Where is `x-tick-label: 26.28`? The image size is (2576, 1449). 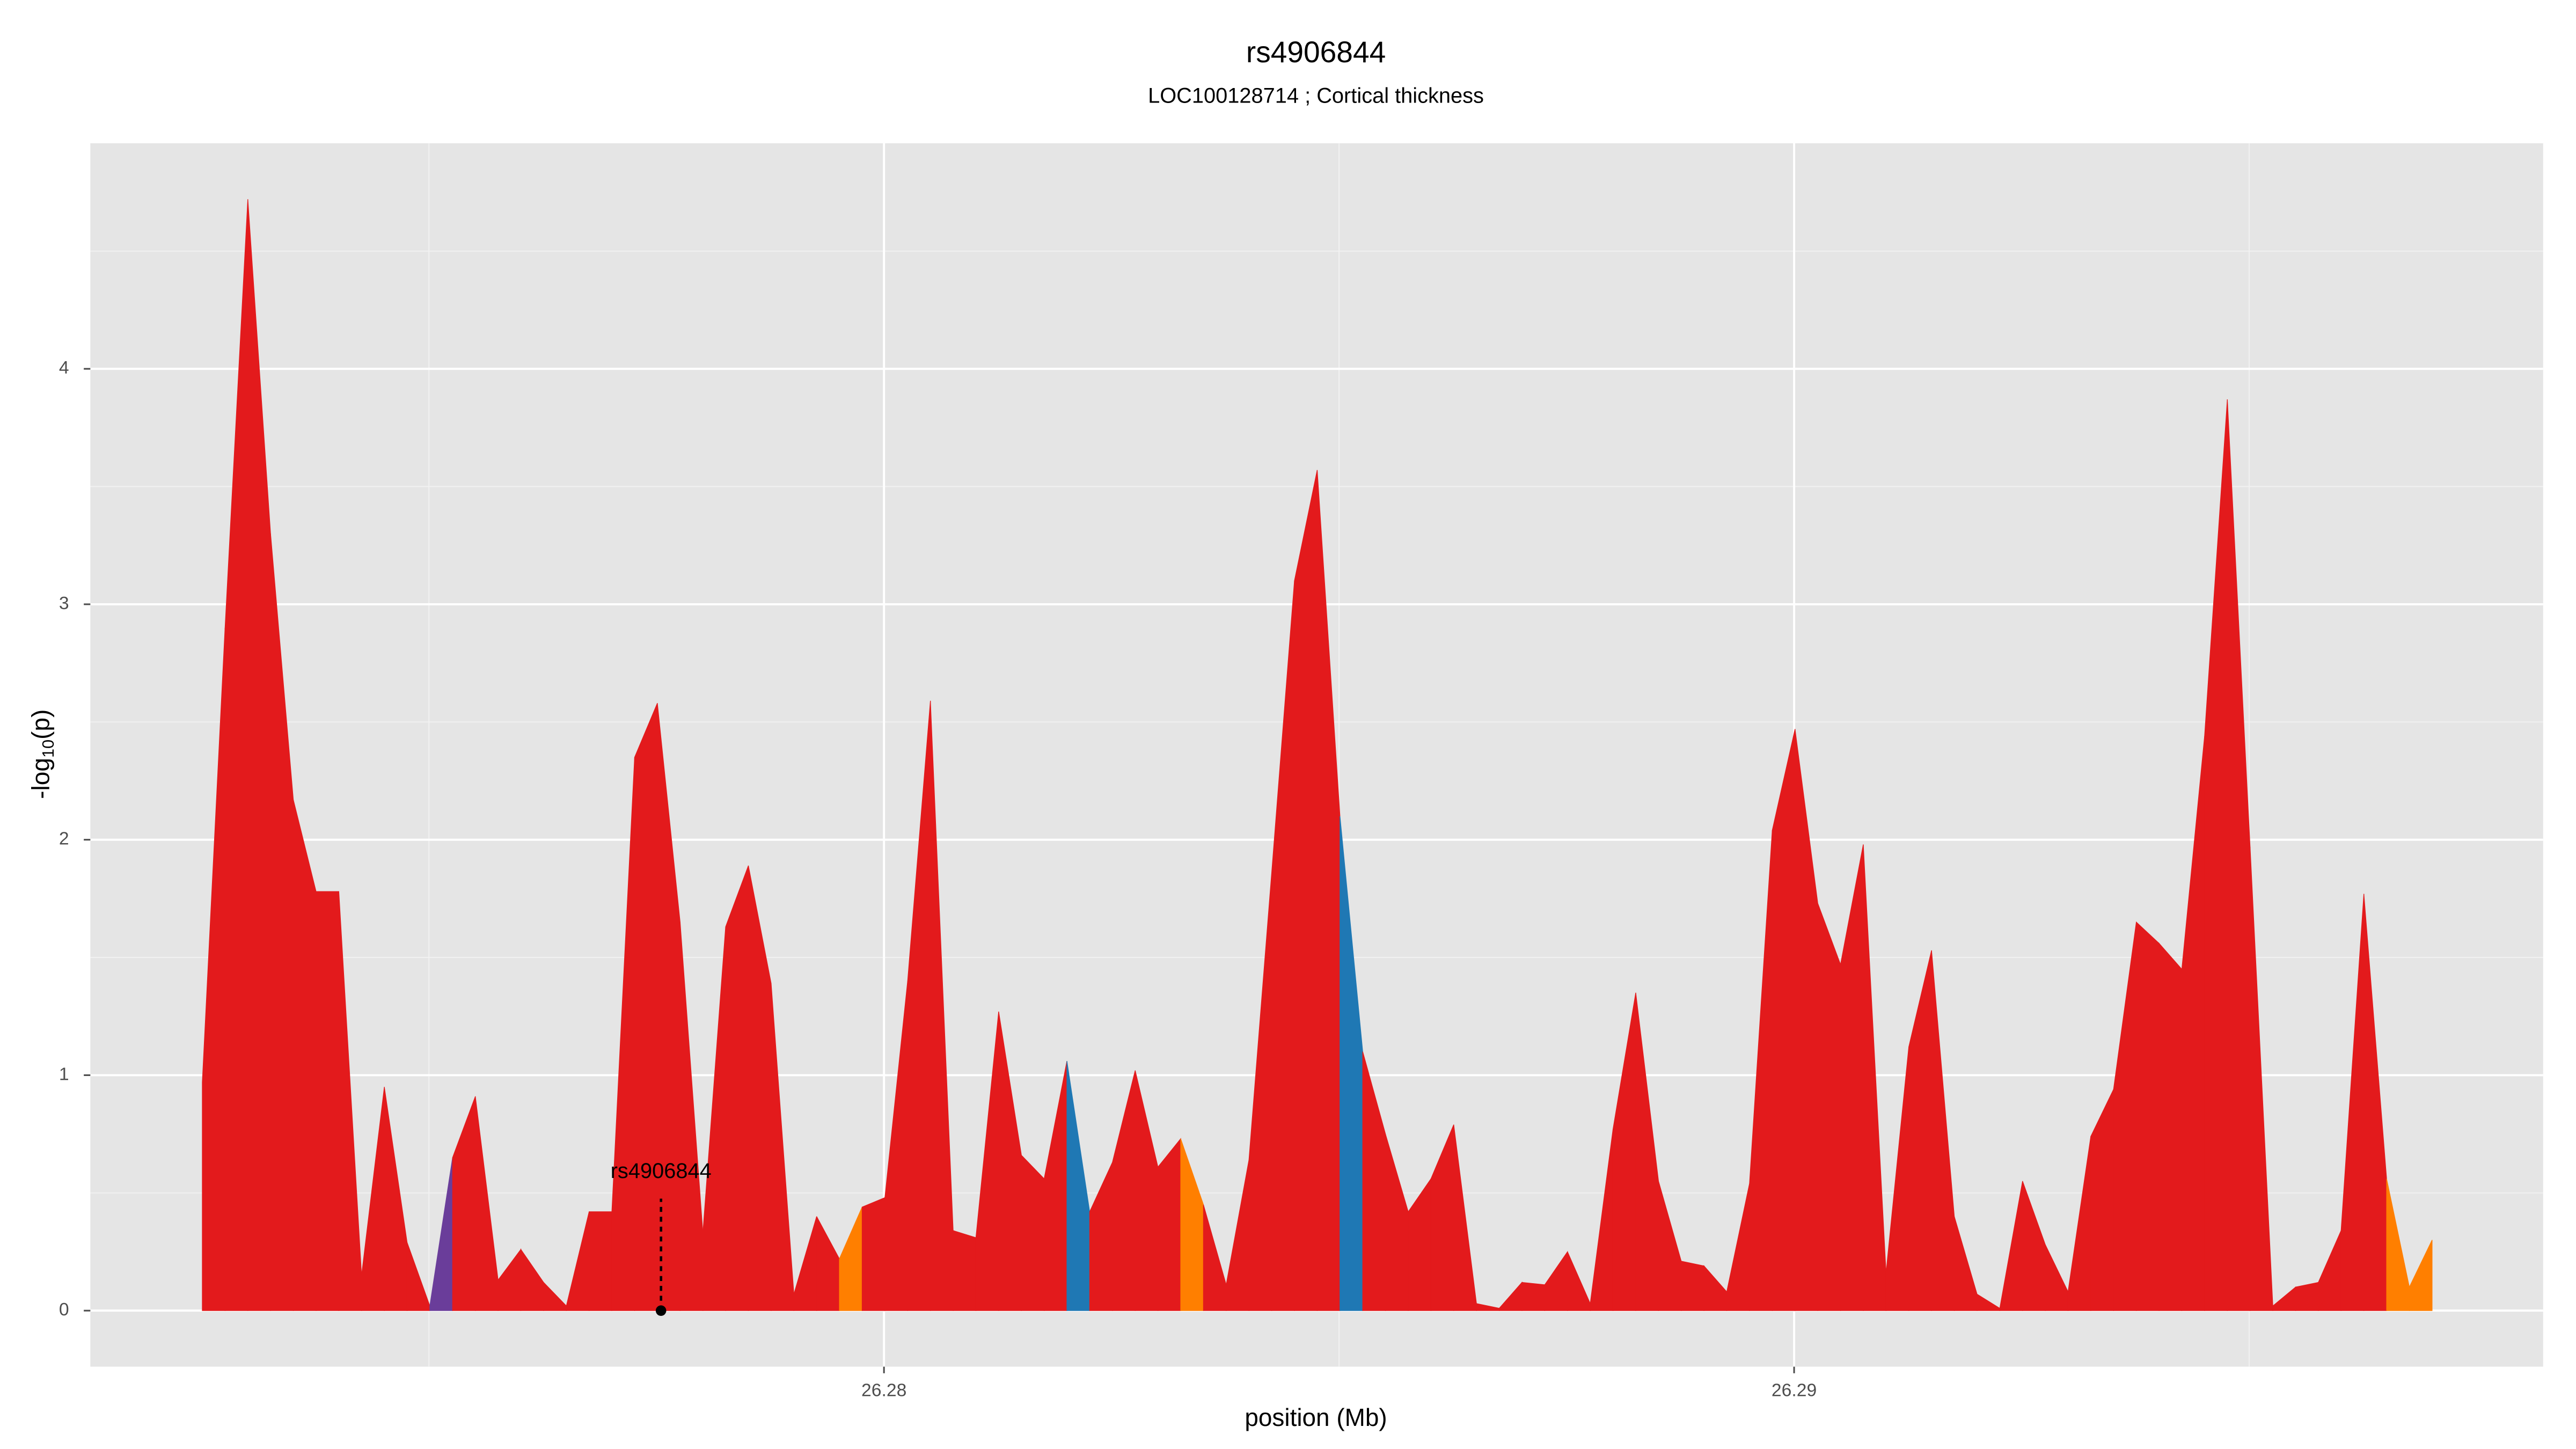 x-tick-label: 26.28 is located at coordinates (883, 1390).